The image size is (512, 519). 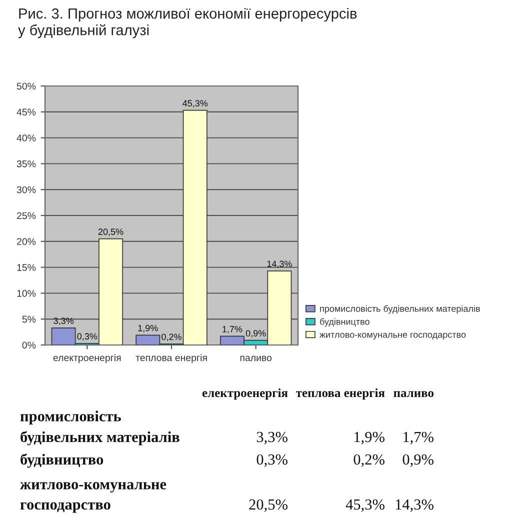 What do you see at coordinates (87, 337) in the screenshot?
I see `data-label: 0,3%` at bounding box center [87, 337].